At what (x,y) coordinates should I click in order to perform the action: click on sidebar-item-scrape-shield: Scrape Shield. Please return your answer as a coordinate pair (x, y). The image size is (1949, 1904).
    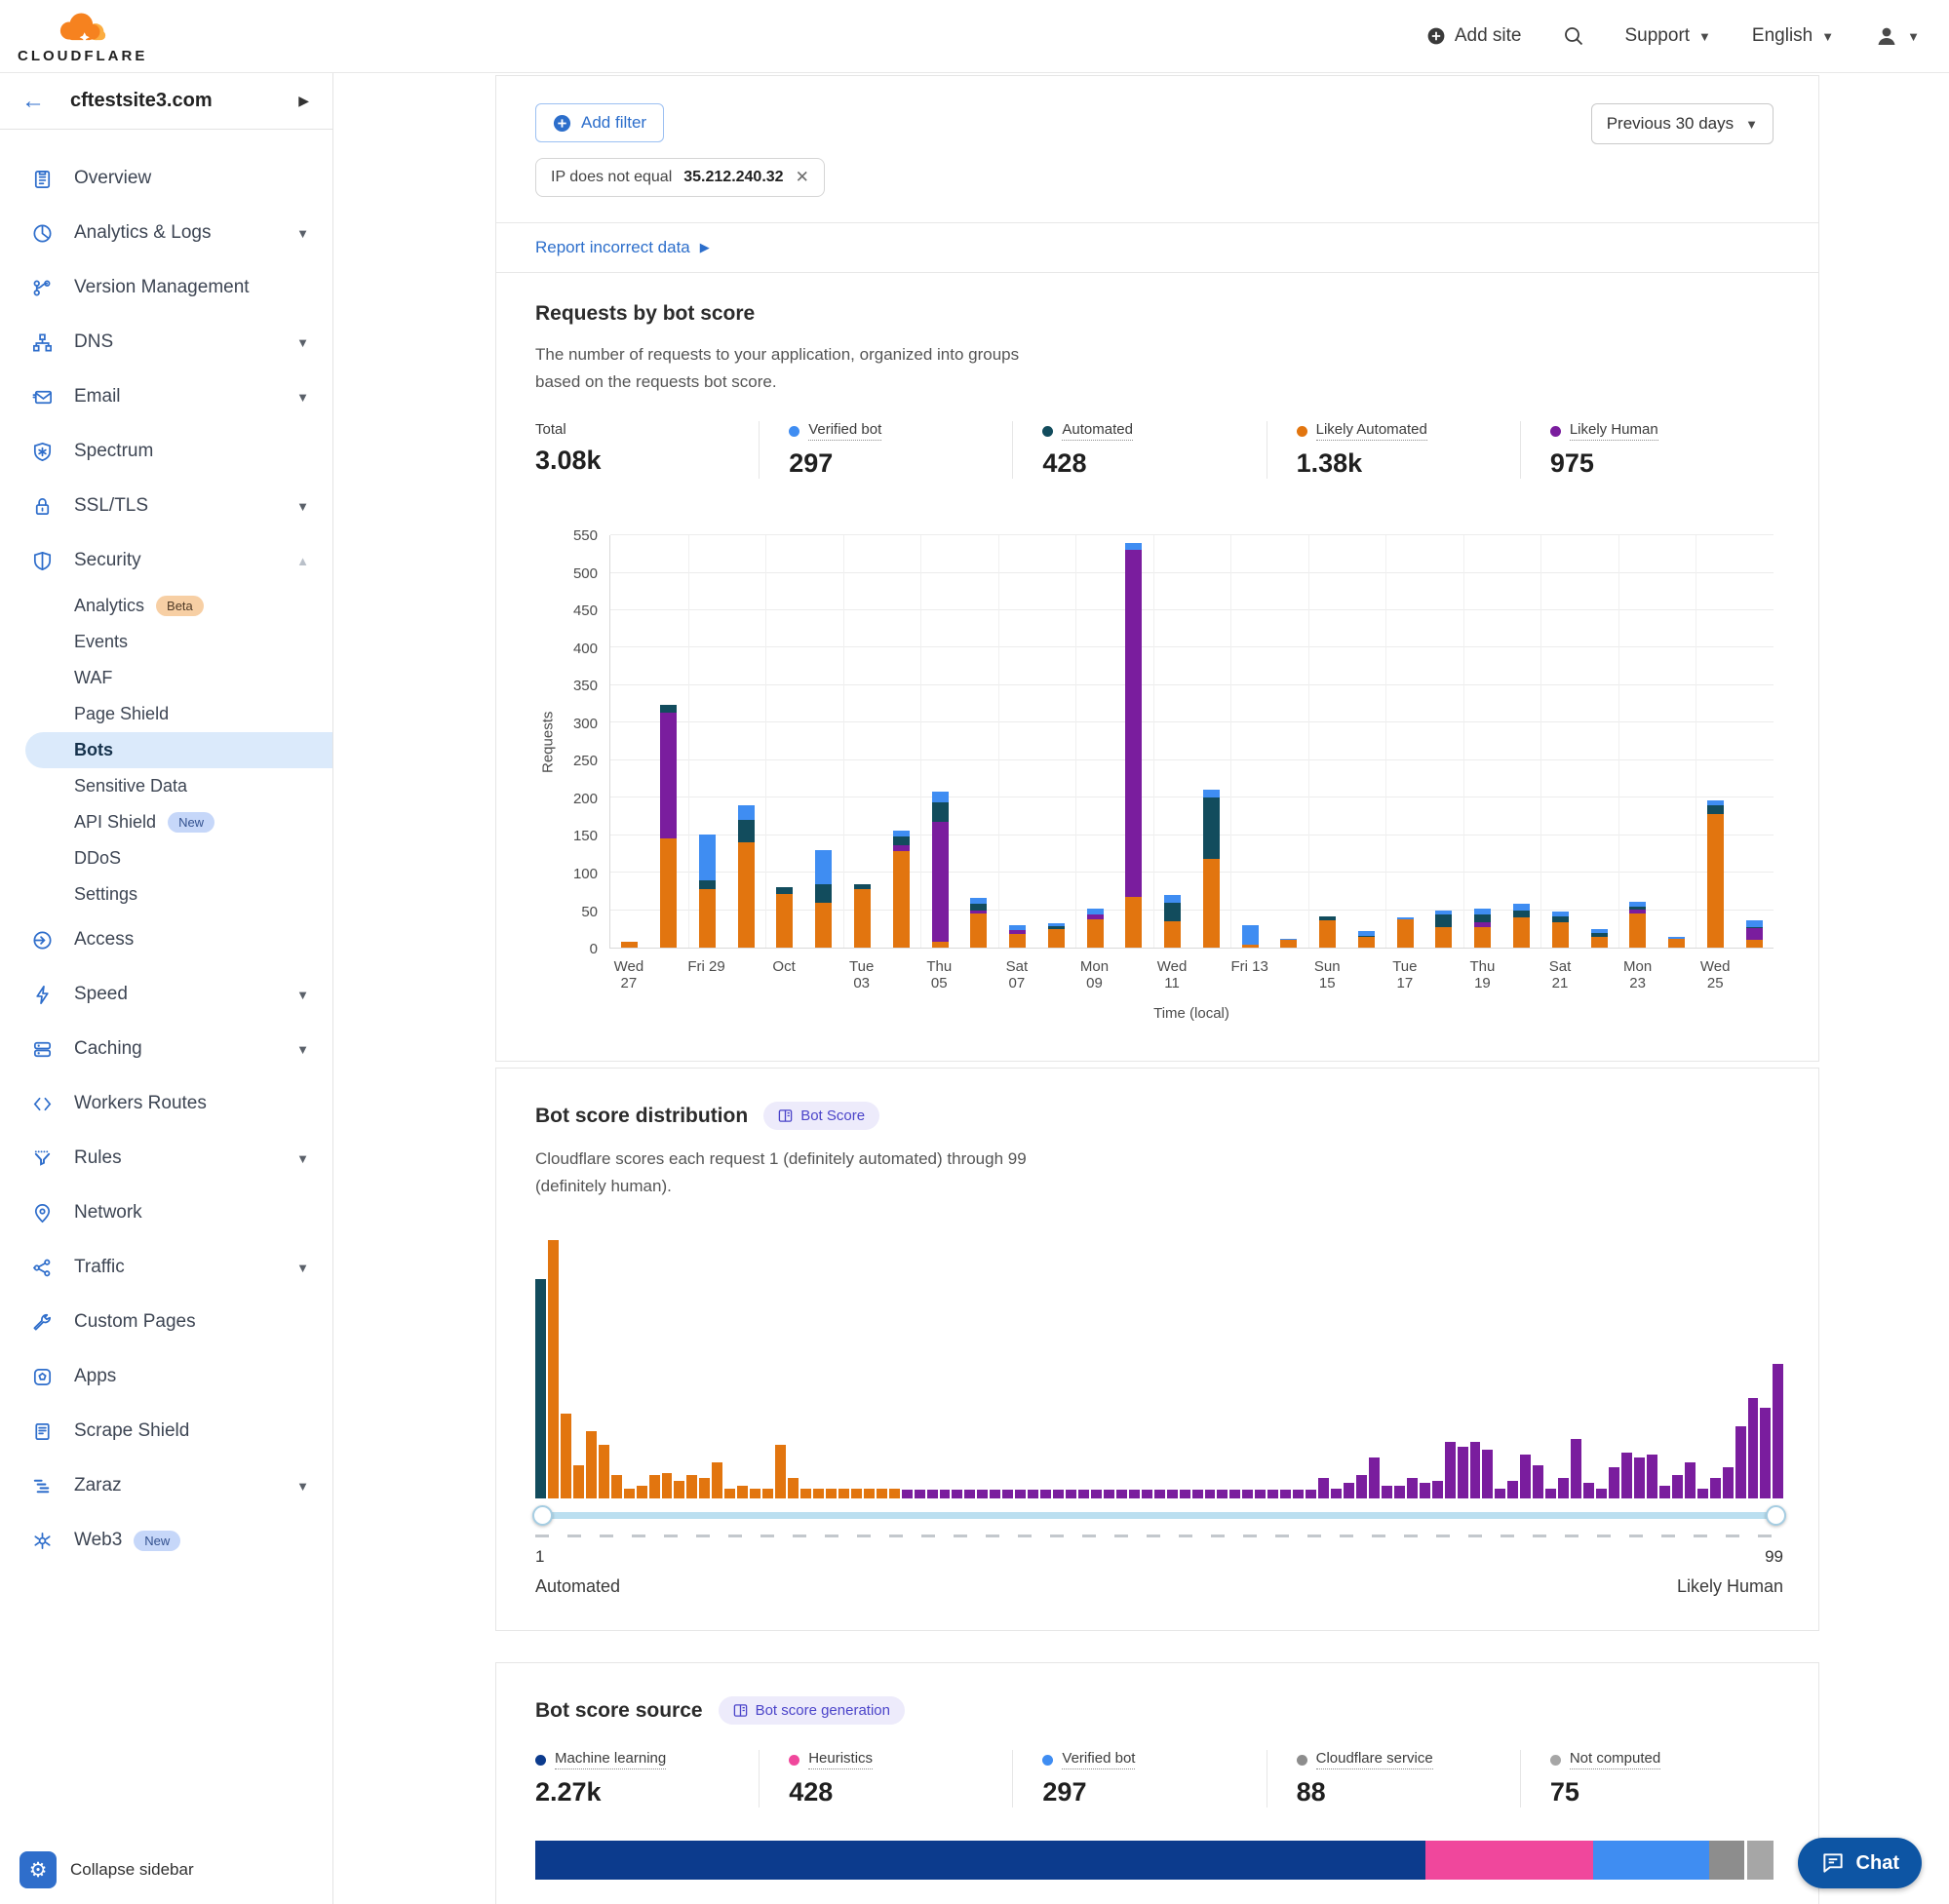
    Looking at the image, I should click on (166, 1431).